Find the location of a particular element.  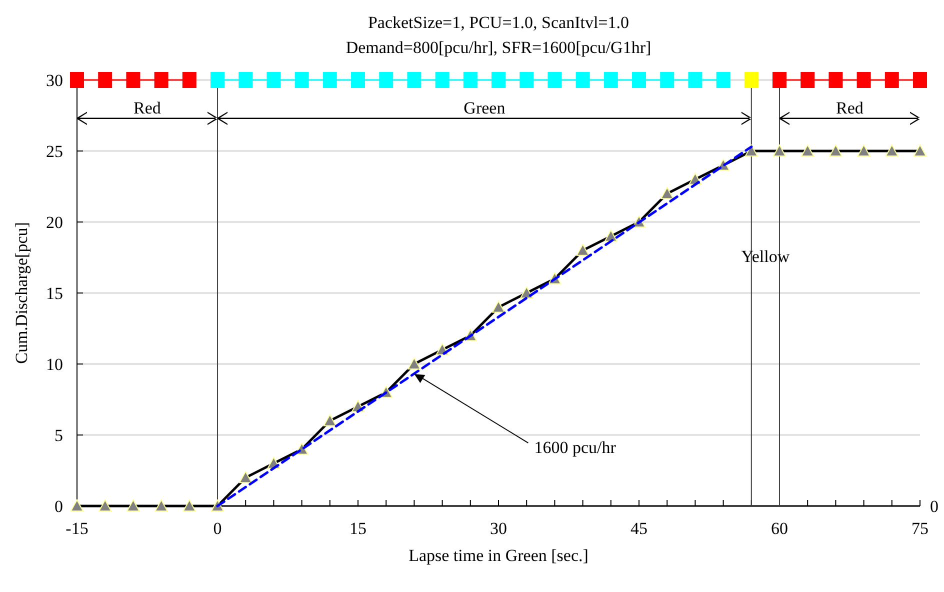

x-tick-label: -15 is located at coordinates (77, 528).